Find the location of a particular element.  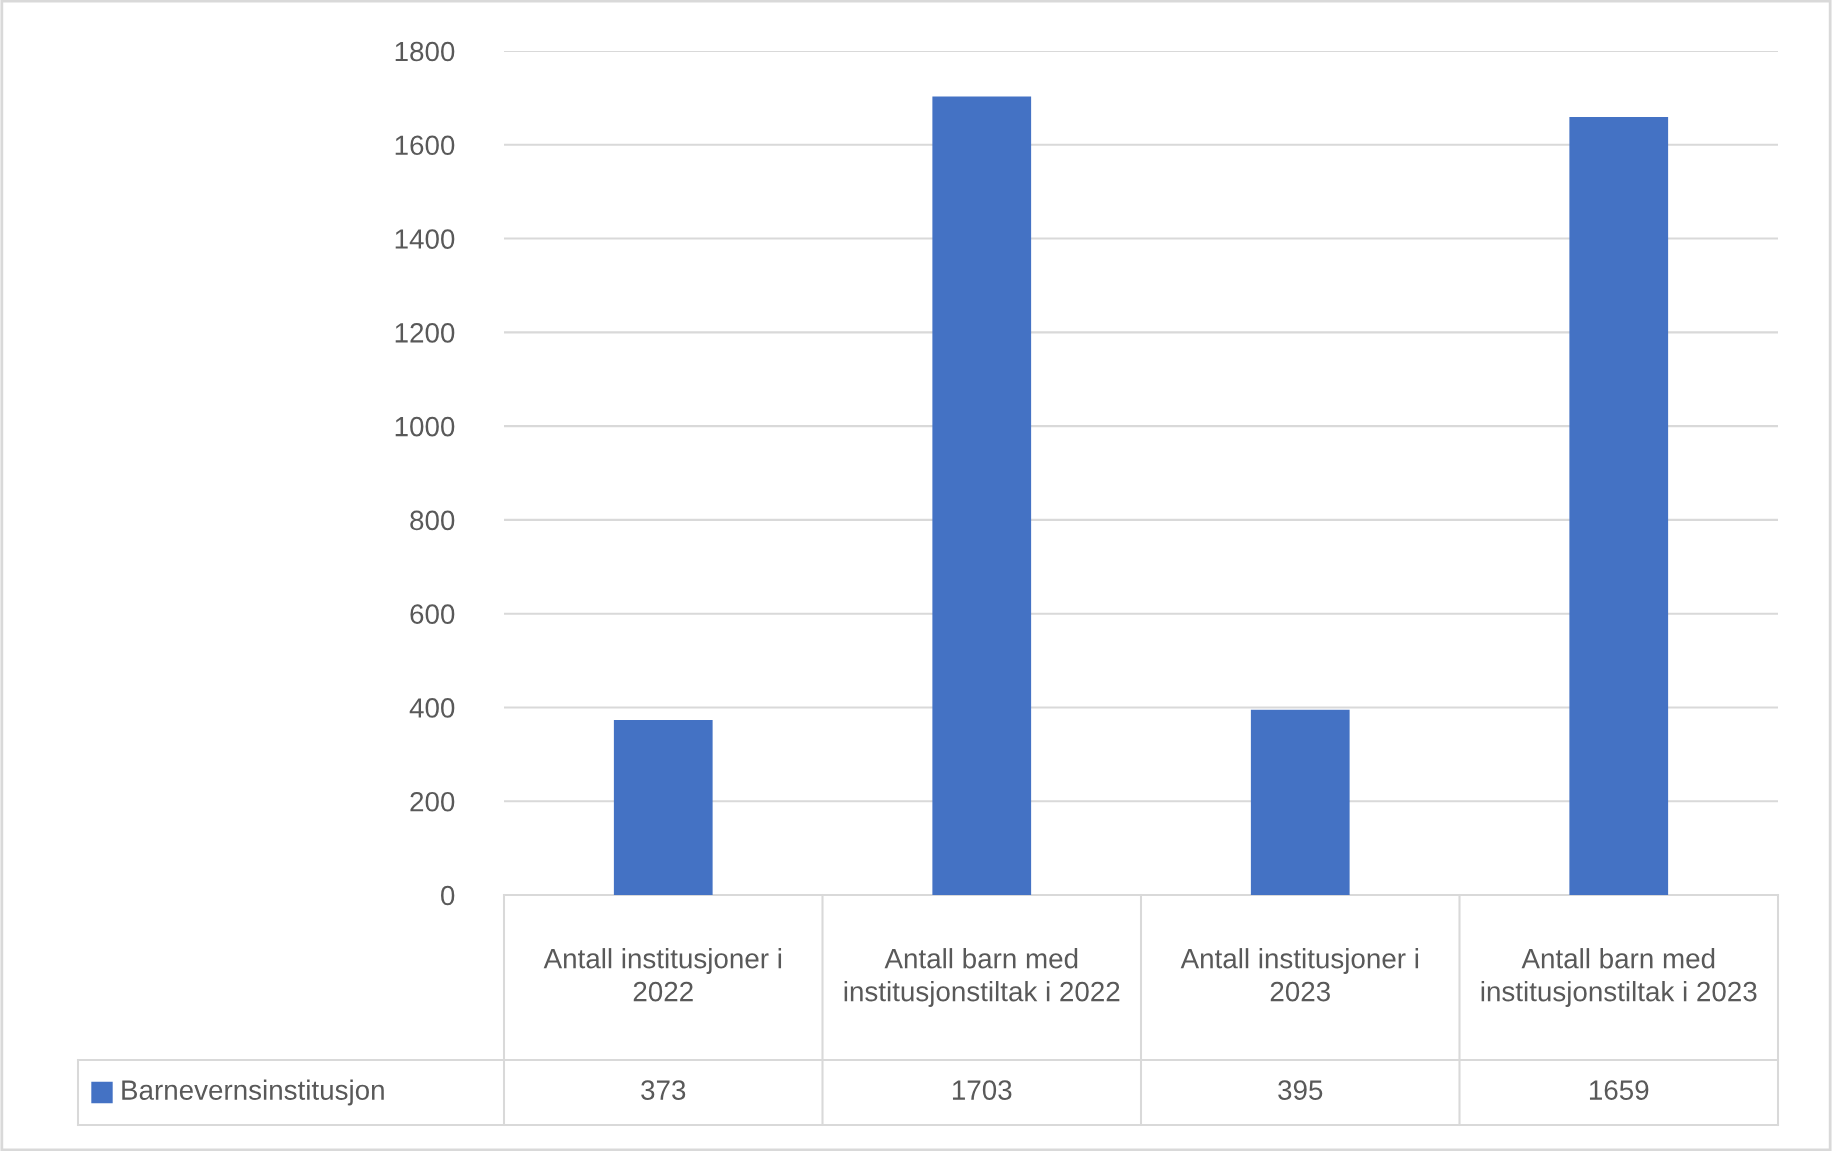

x-tick-label: Antall barn med institusjonstiltak i 2022 is located at coordinates (982, 977).